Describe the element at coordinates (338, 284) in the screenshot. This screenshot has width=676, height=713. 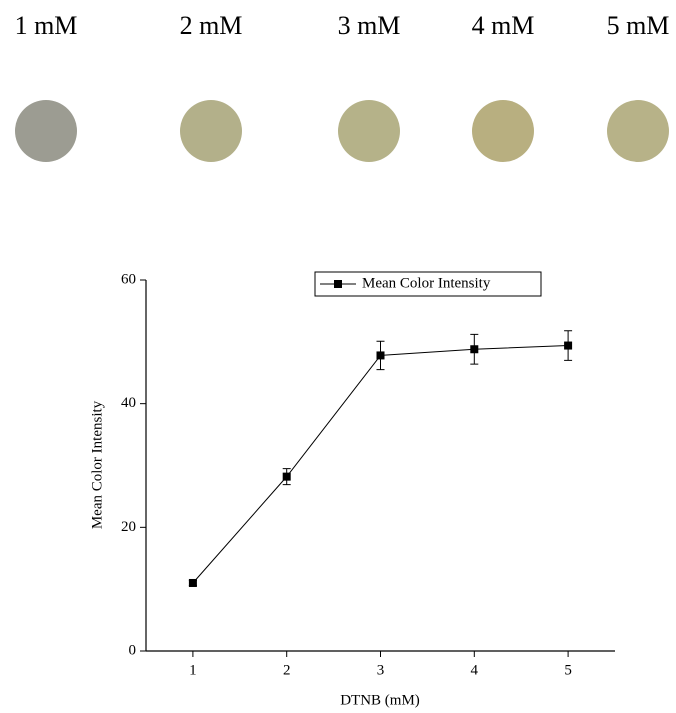
I see `legend-marker` at that location.